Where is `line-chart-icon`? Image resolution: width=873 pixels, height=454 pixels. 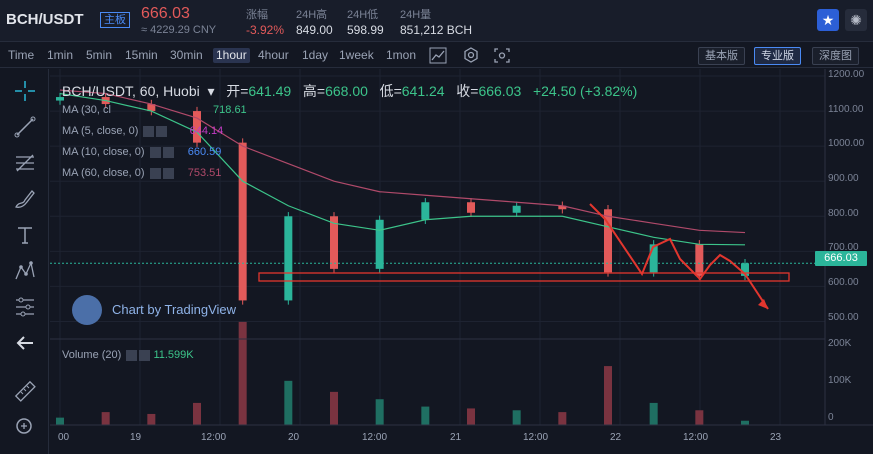 line-chart-icon is located at coordinates (438, 55).